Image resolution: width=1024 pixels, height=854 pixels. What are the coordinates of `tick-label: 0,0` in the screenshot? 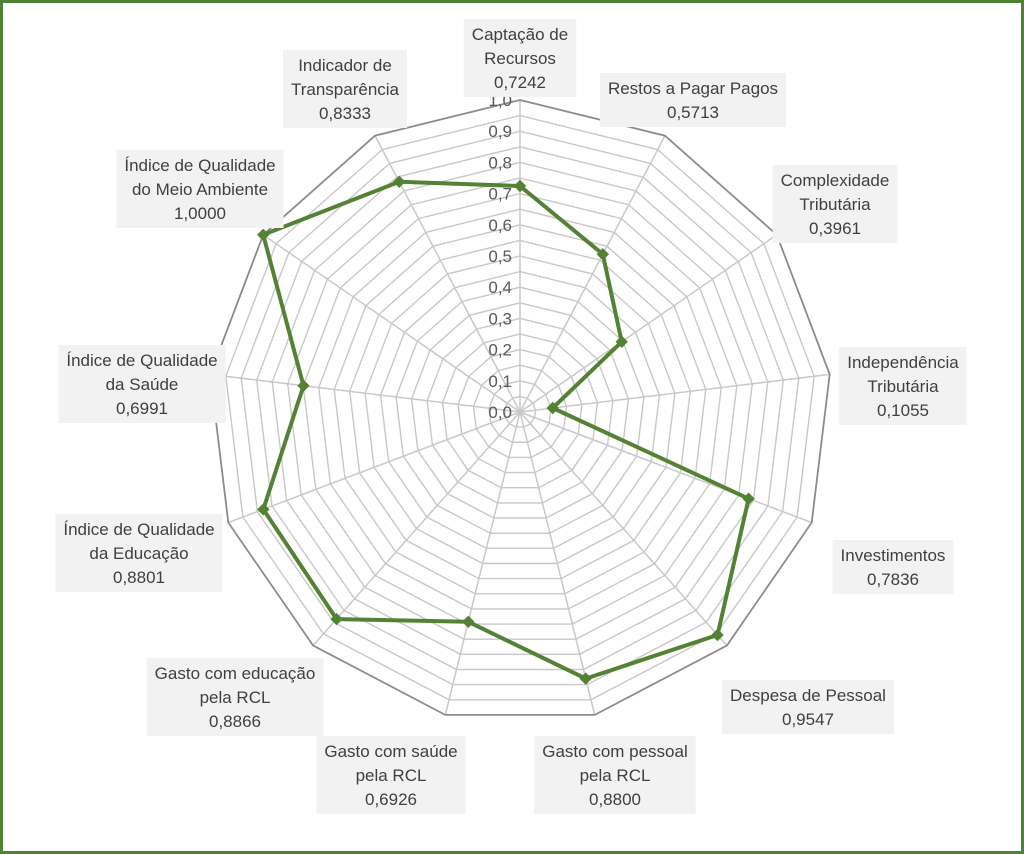 It's located at (500, 412).